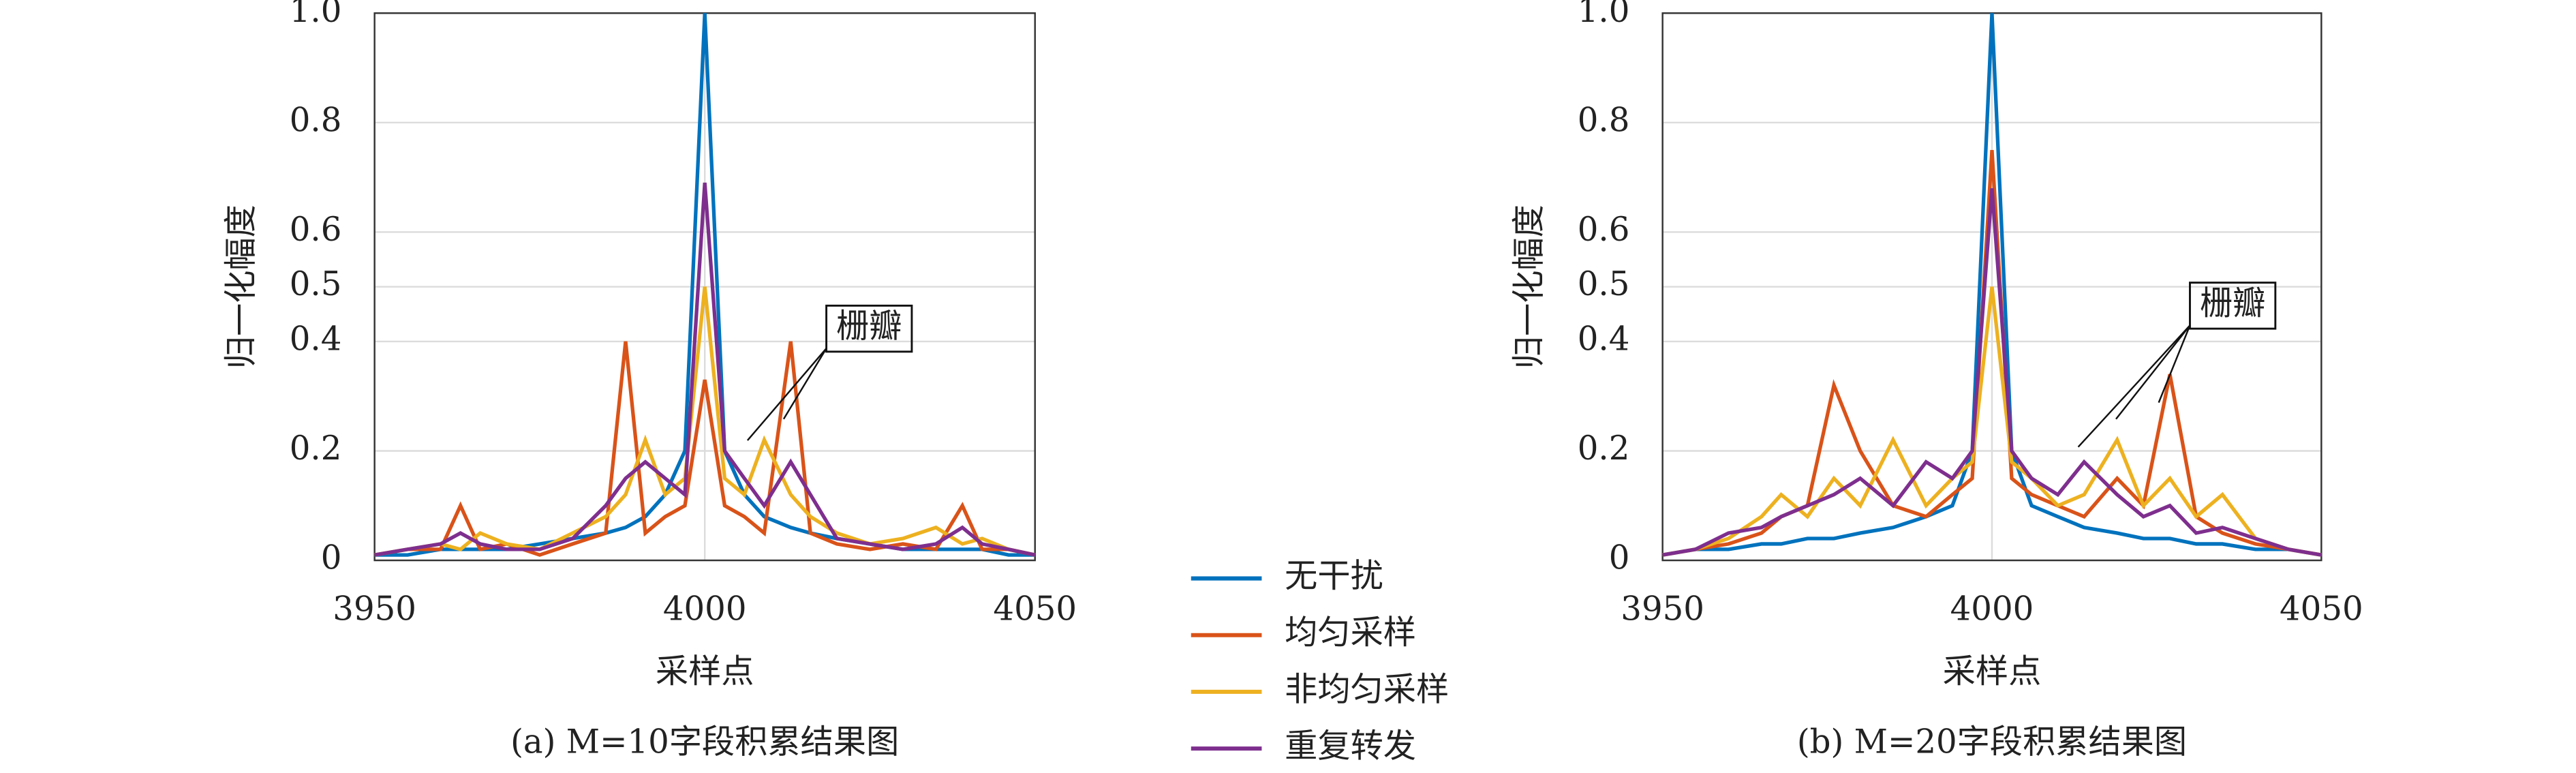 The height and width of the screenshot is (773, 2576). What do you see at coordinates (1992, 742) in the screenshot?
I see `caption: (b) M=20字段积累结果图` at bounding box center [1992, 742].